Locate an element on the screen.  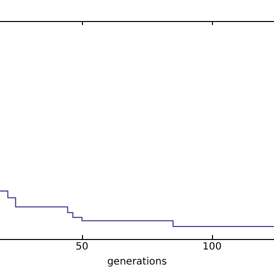
x-tick-label: 50 is located at coordinates (82, 247).